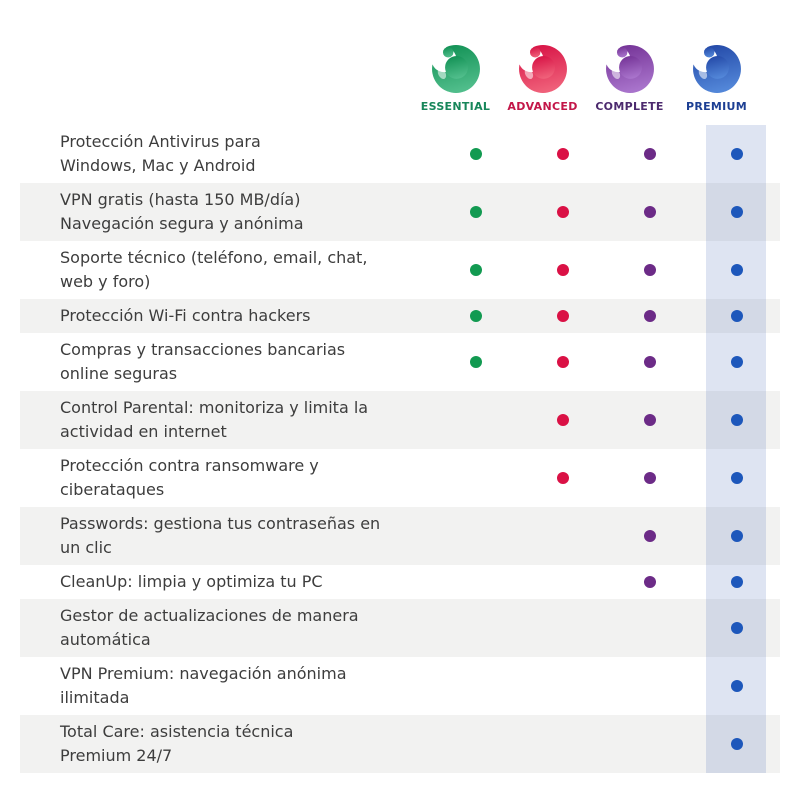  What do you see at coordinates (214, 407) in the screenshot?
I see `feature-line: Control Parental: monitoriza y limita la` at bounding box center [214, 407].